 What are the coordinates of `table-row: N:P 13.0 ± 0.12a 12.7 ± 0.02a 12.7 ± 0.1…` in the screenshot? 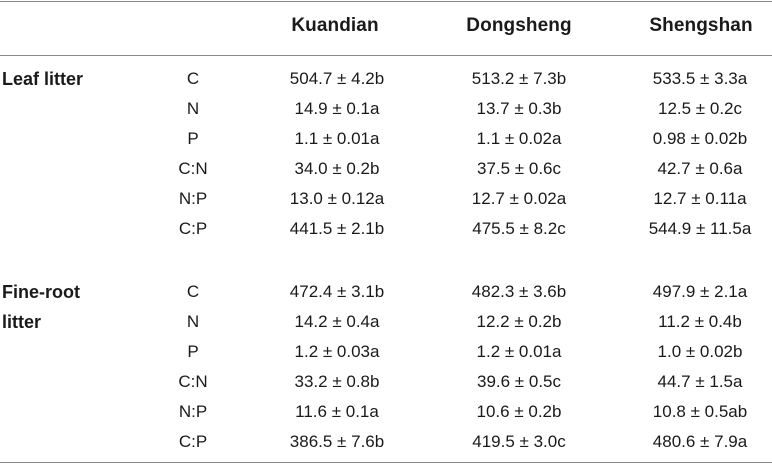 It's located at (386, 199).